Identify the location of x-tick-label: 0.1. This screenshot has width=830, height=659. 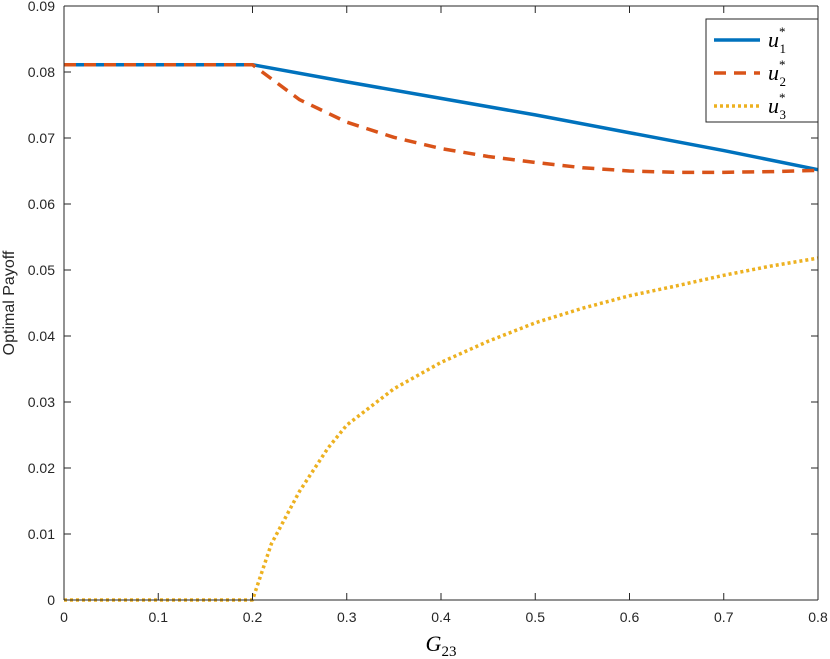
(159, 617).